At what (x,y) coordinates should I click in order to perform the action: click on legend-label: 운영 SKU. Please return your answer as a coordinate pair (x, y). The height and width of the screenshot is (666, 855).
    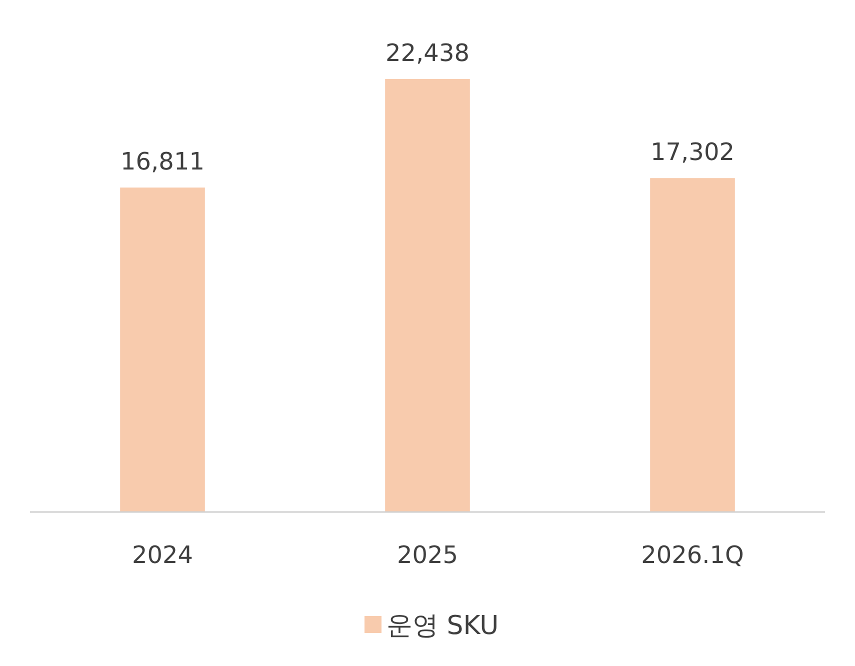
    Looking at the image, I should click on (442, 626).